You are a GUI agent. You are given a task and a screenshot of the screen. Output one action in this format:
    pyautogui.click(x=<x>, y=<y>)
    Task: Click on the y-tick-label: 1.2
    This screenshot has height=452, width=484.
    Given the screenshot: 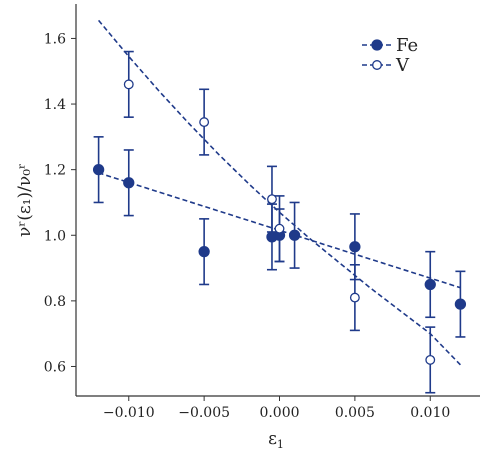 What is the action you would take?
    pyautogui.click(x=55, y=171)
    